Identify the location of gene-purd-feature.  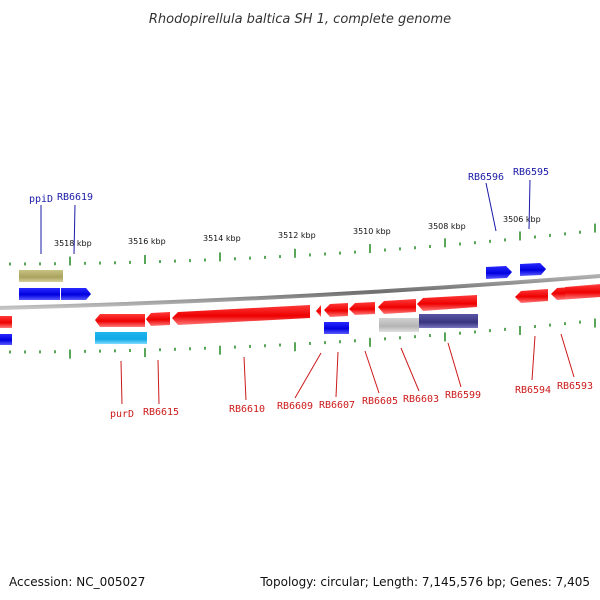
(121, 338).